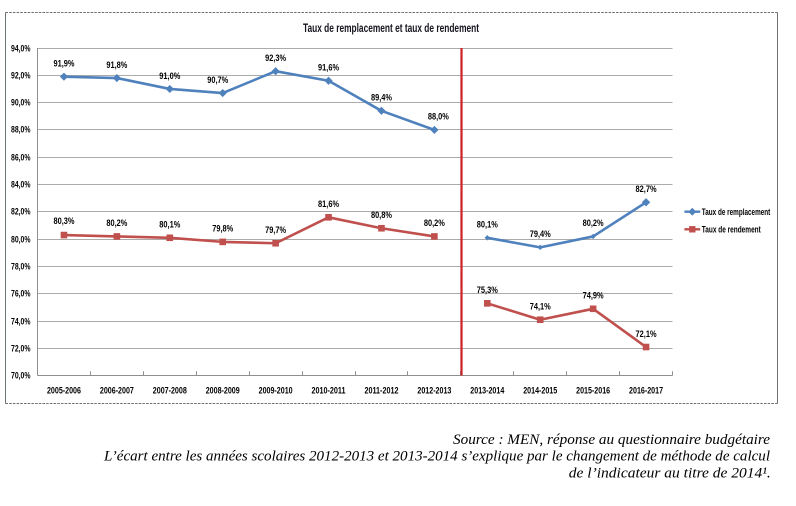  I want to click on svg-text: 79,7%, so click(275, 230).